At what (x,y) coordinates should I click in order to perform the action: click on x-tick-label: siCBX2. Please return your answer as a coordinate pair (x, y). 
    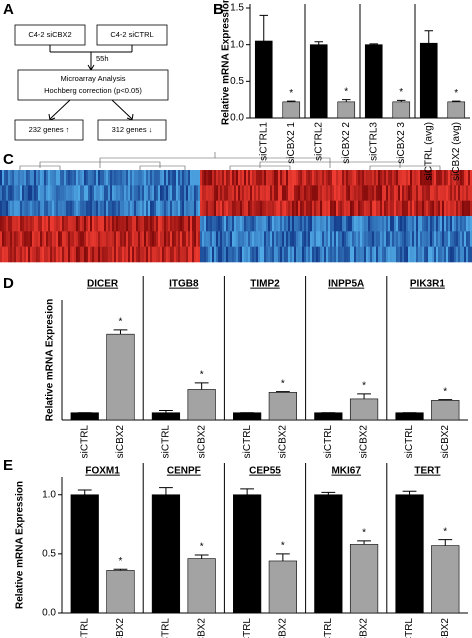
    Looking at the image, I should click on (283, 442).